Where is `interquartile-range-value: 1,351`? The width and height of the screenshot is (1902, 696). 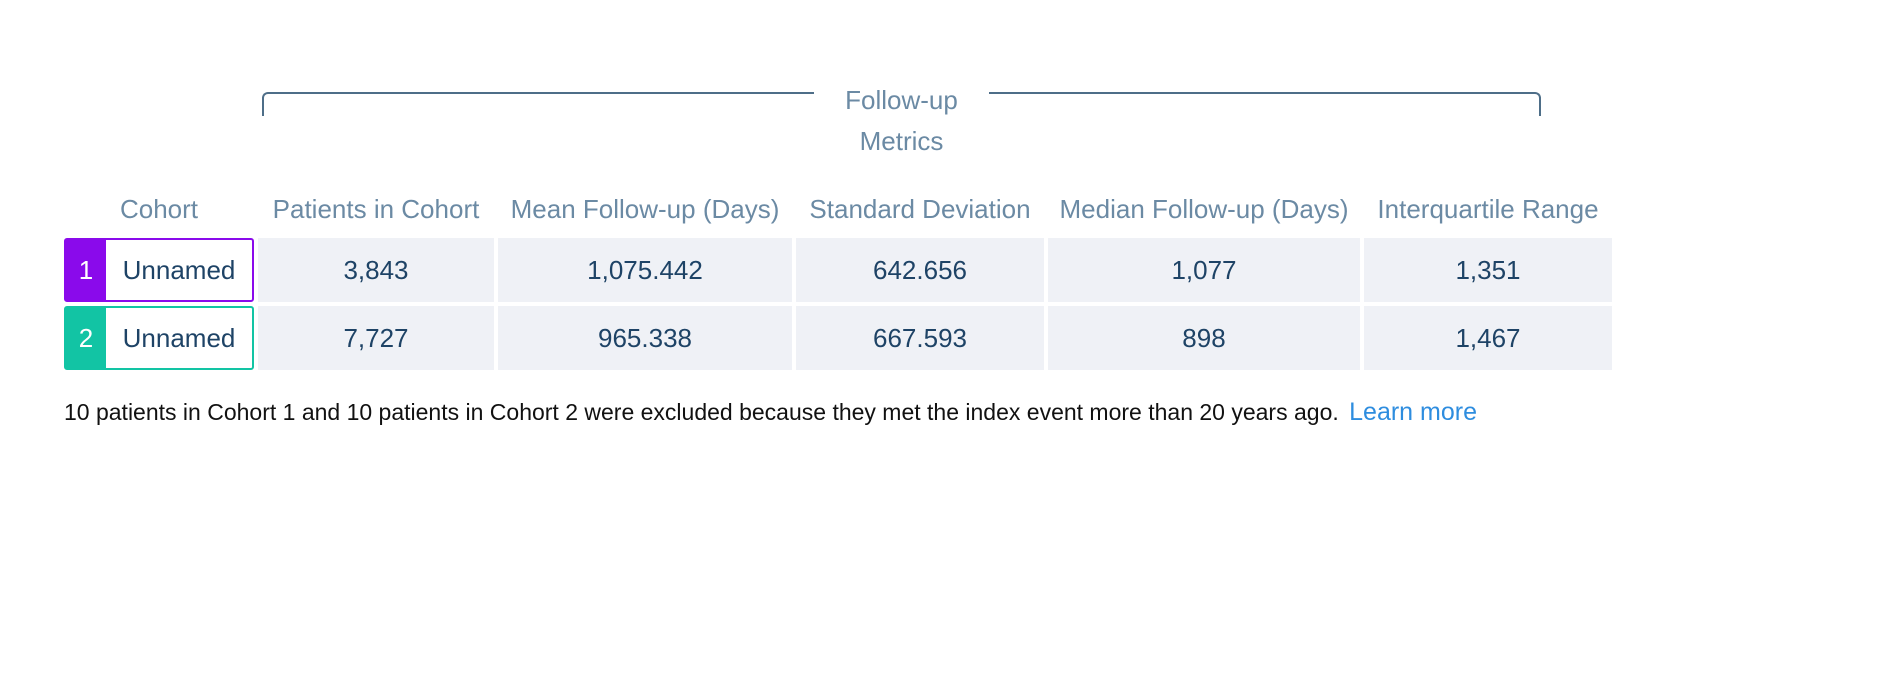 interquartile-range-value: 1,351 is located at coordinates (1488, 270).